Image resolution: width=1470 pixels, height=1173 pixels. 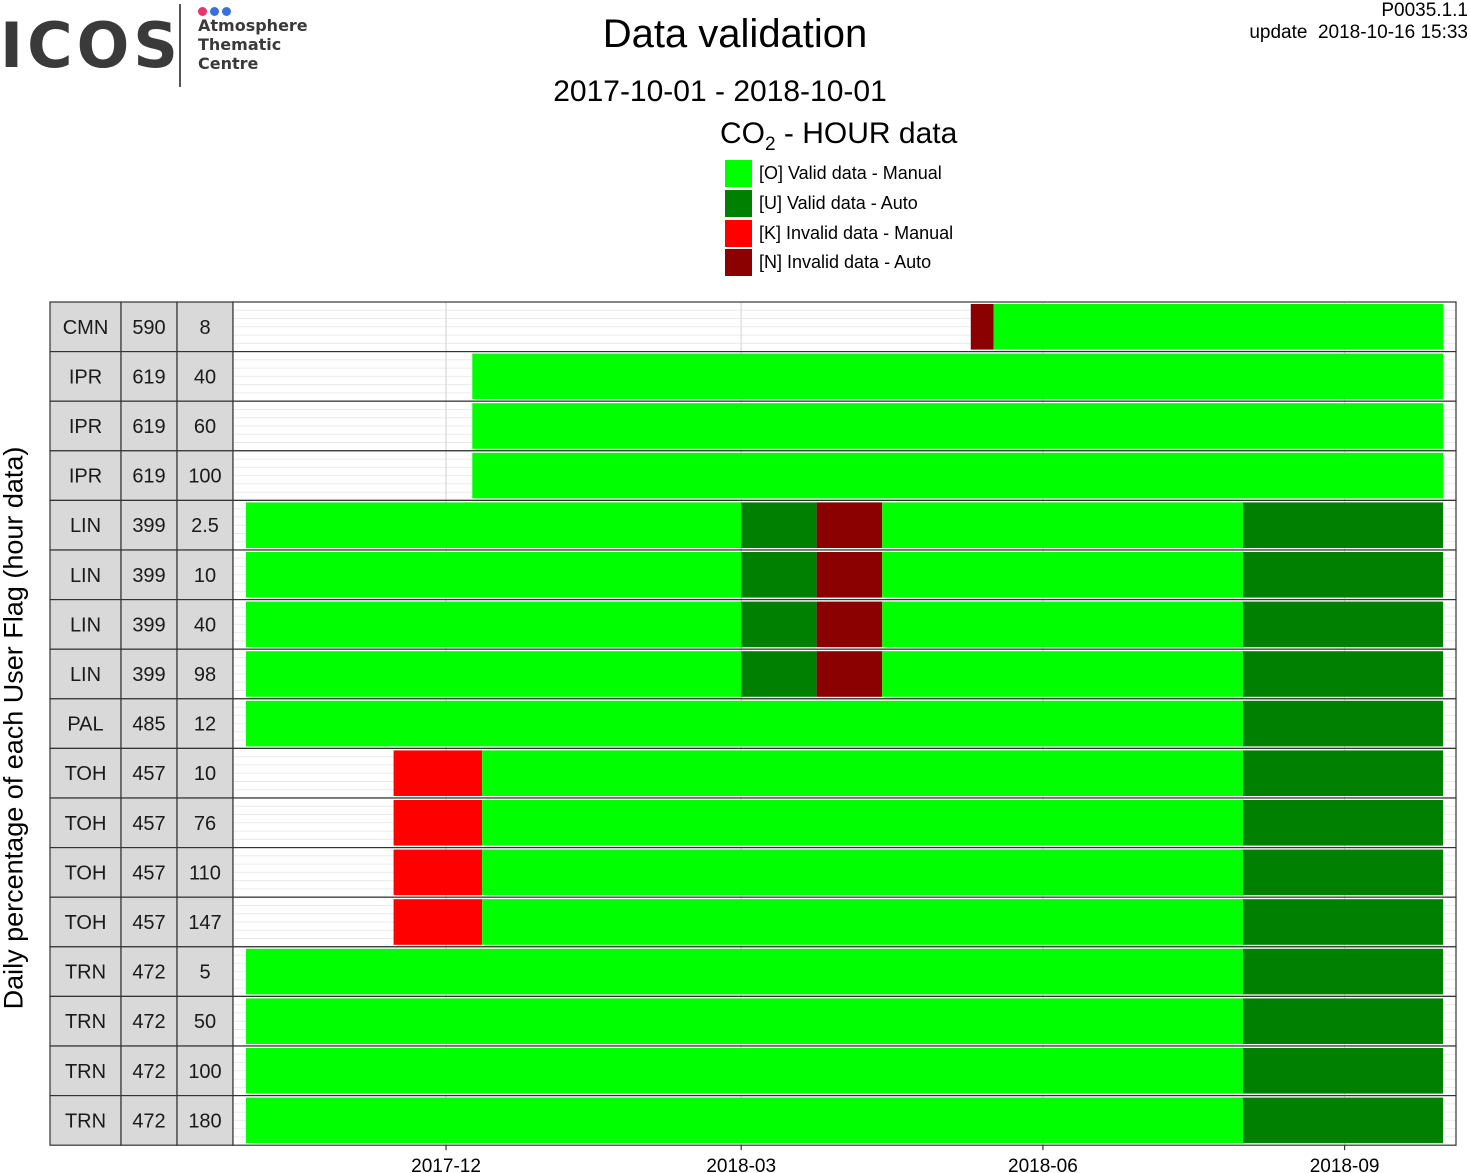 What do you see at coordinates (204, 923) in the screenshot?
I see `height-label: 147` at bounding box center [204, 923].